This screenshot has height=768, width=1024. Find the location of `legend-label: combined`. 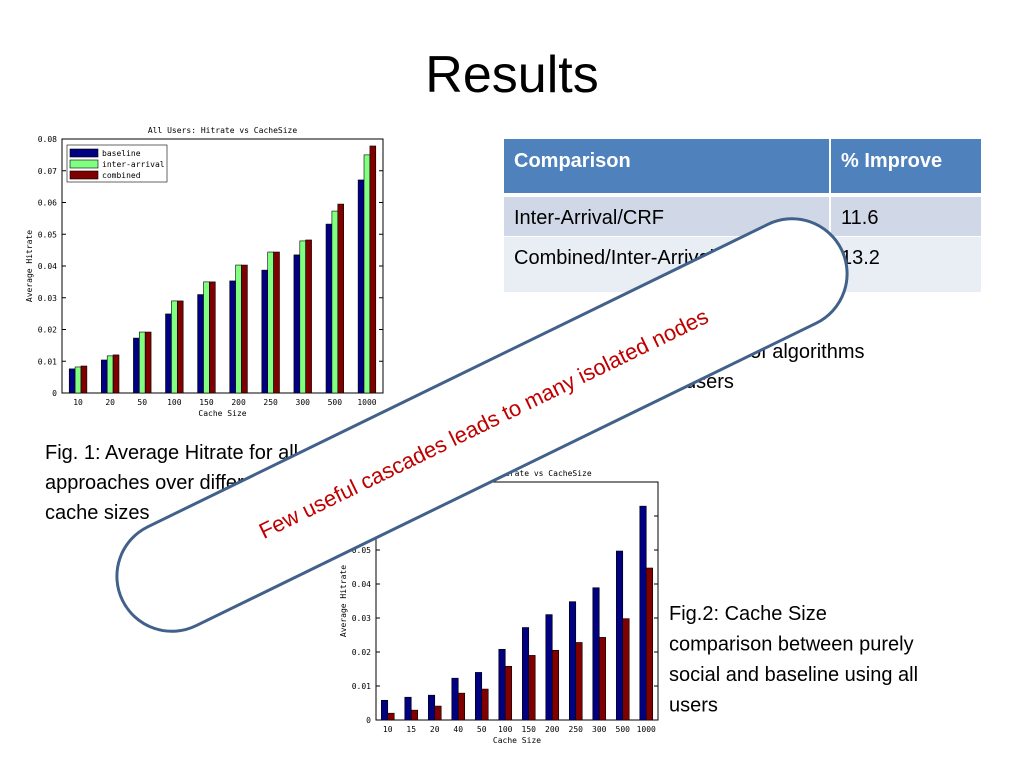

legend-label: combined is located at coordinates (121, 175).